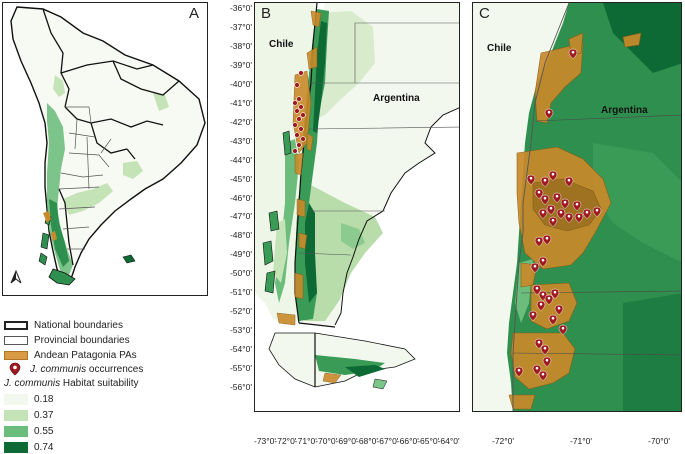  Describe the element at coordinates (380, 384) in the screenshot. I see `navarino-island` at that location.